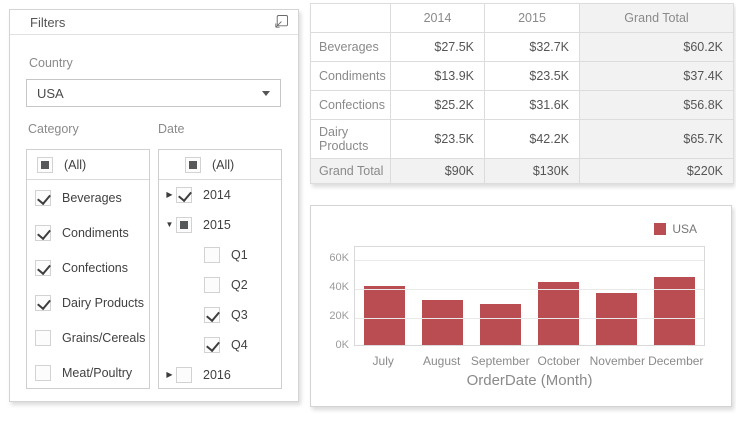 Image resolution: width=736 pixels, height=423 pixels. I want to click on item-label: Confections, so click(95, 267).